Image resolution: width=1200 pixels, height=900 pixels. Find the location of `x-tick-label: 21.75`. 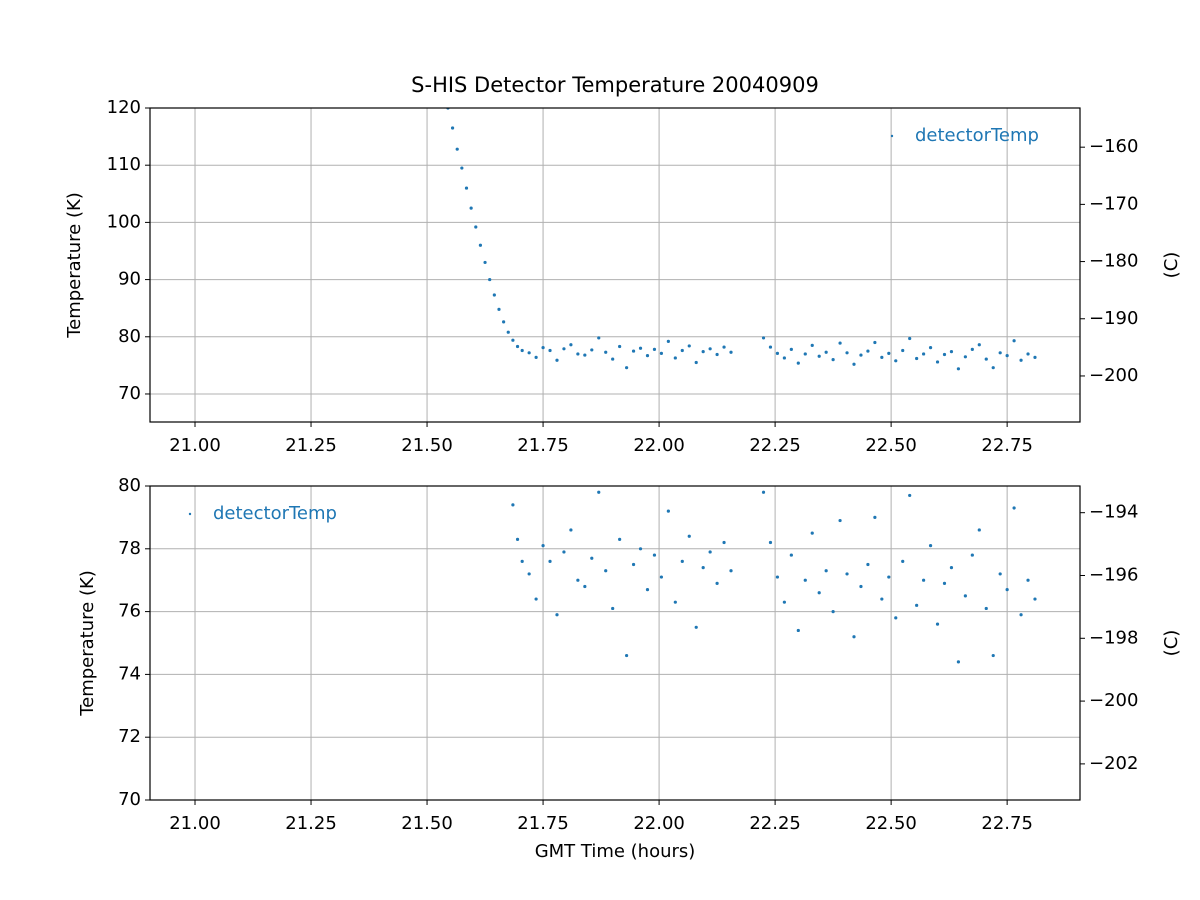

x-tick-label: 21.75 is located at coordinates (543, 445).